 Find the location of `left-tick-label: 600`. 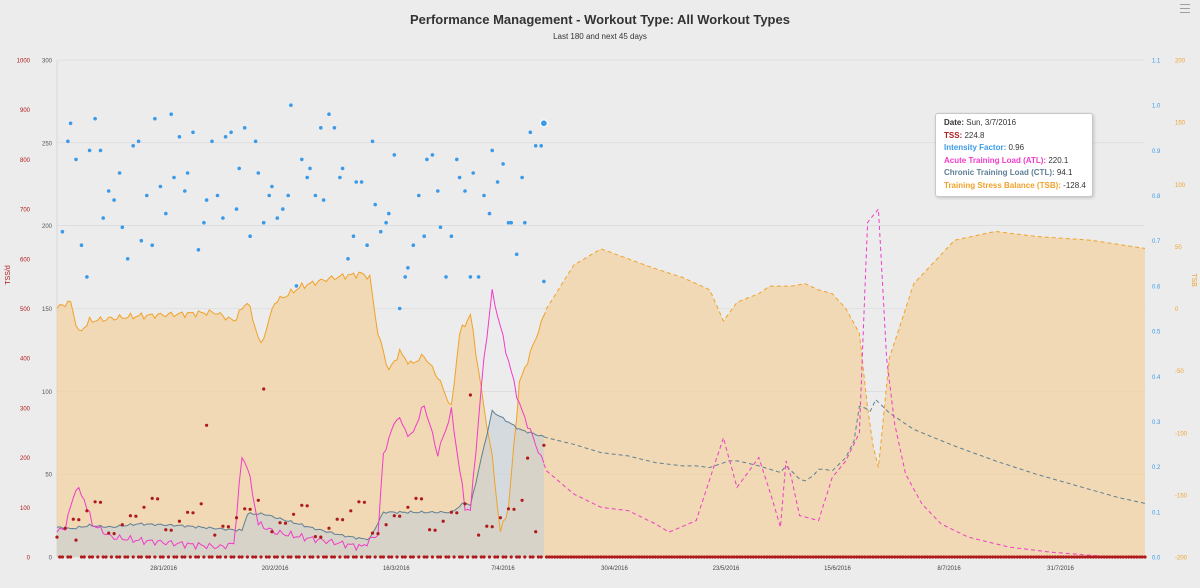

left-tick-label: 600 is located at coordinates (25, 260).